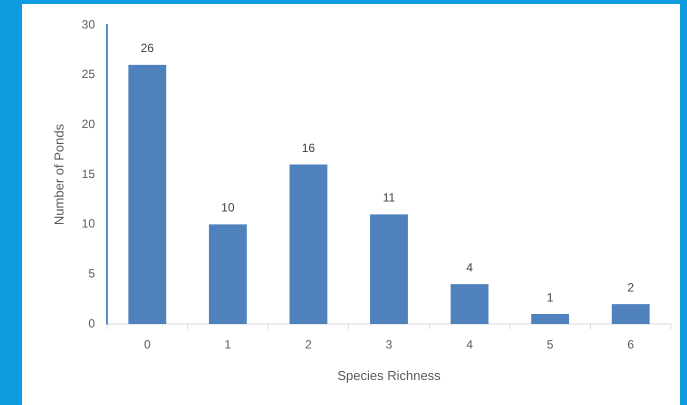 This screenshot has width=687, height=405. Describe the element at coordinates (389, 345) in the screenshot. I see `x-tick-label: 3` at that location.